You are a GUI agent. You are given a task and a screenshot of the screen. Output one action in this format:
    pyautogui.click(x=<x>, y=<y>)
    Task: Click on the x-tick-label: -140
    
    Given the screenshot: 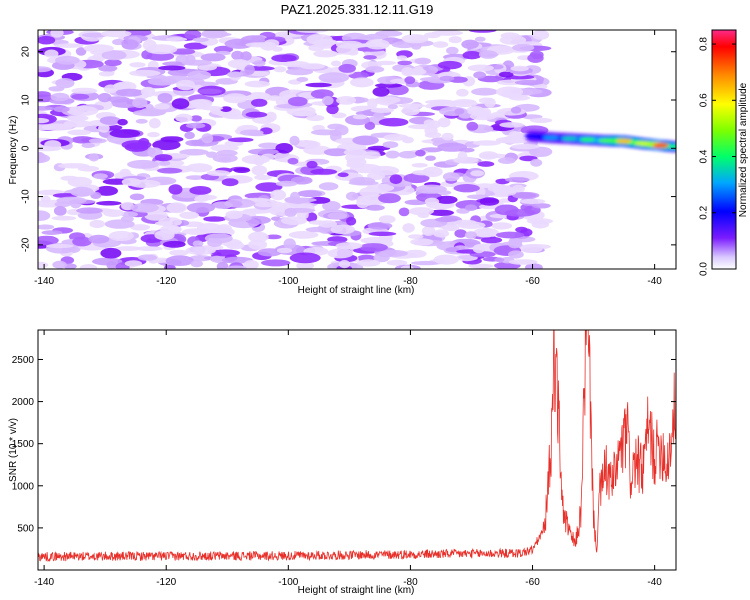 What is the action you would take?
    pyautogui.click(x=44, y=582)
    